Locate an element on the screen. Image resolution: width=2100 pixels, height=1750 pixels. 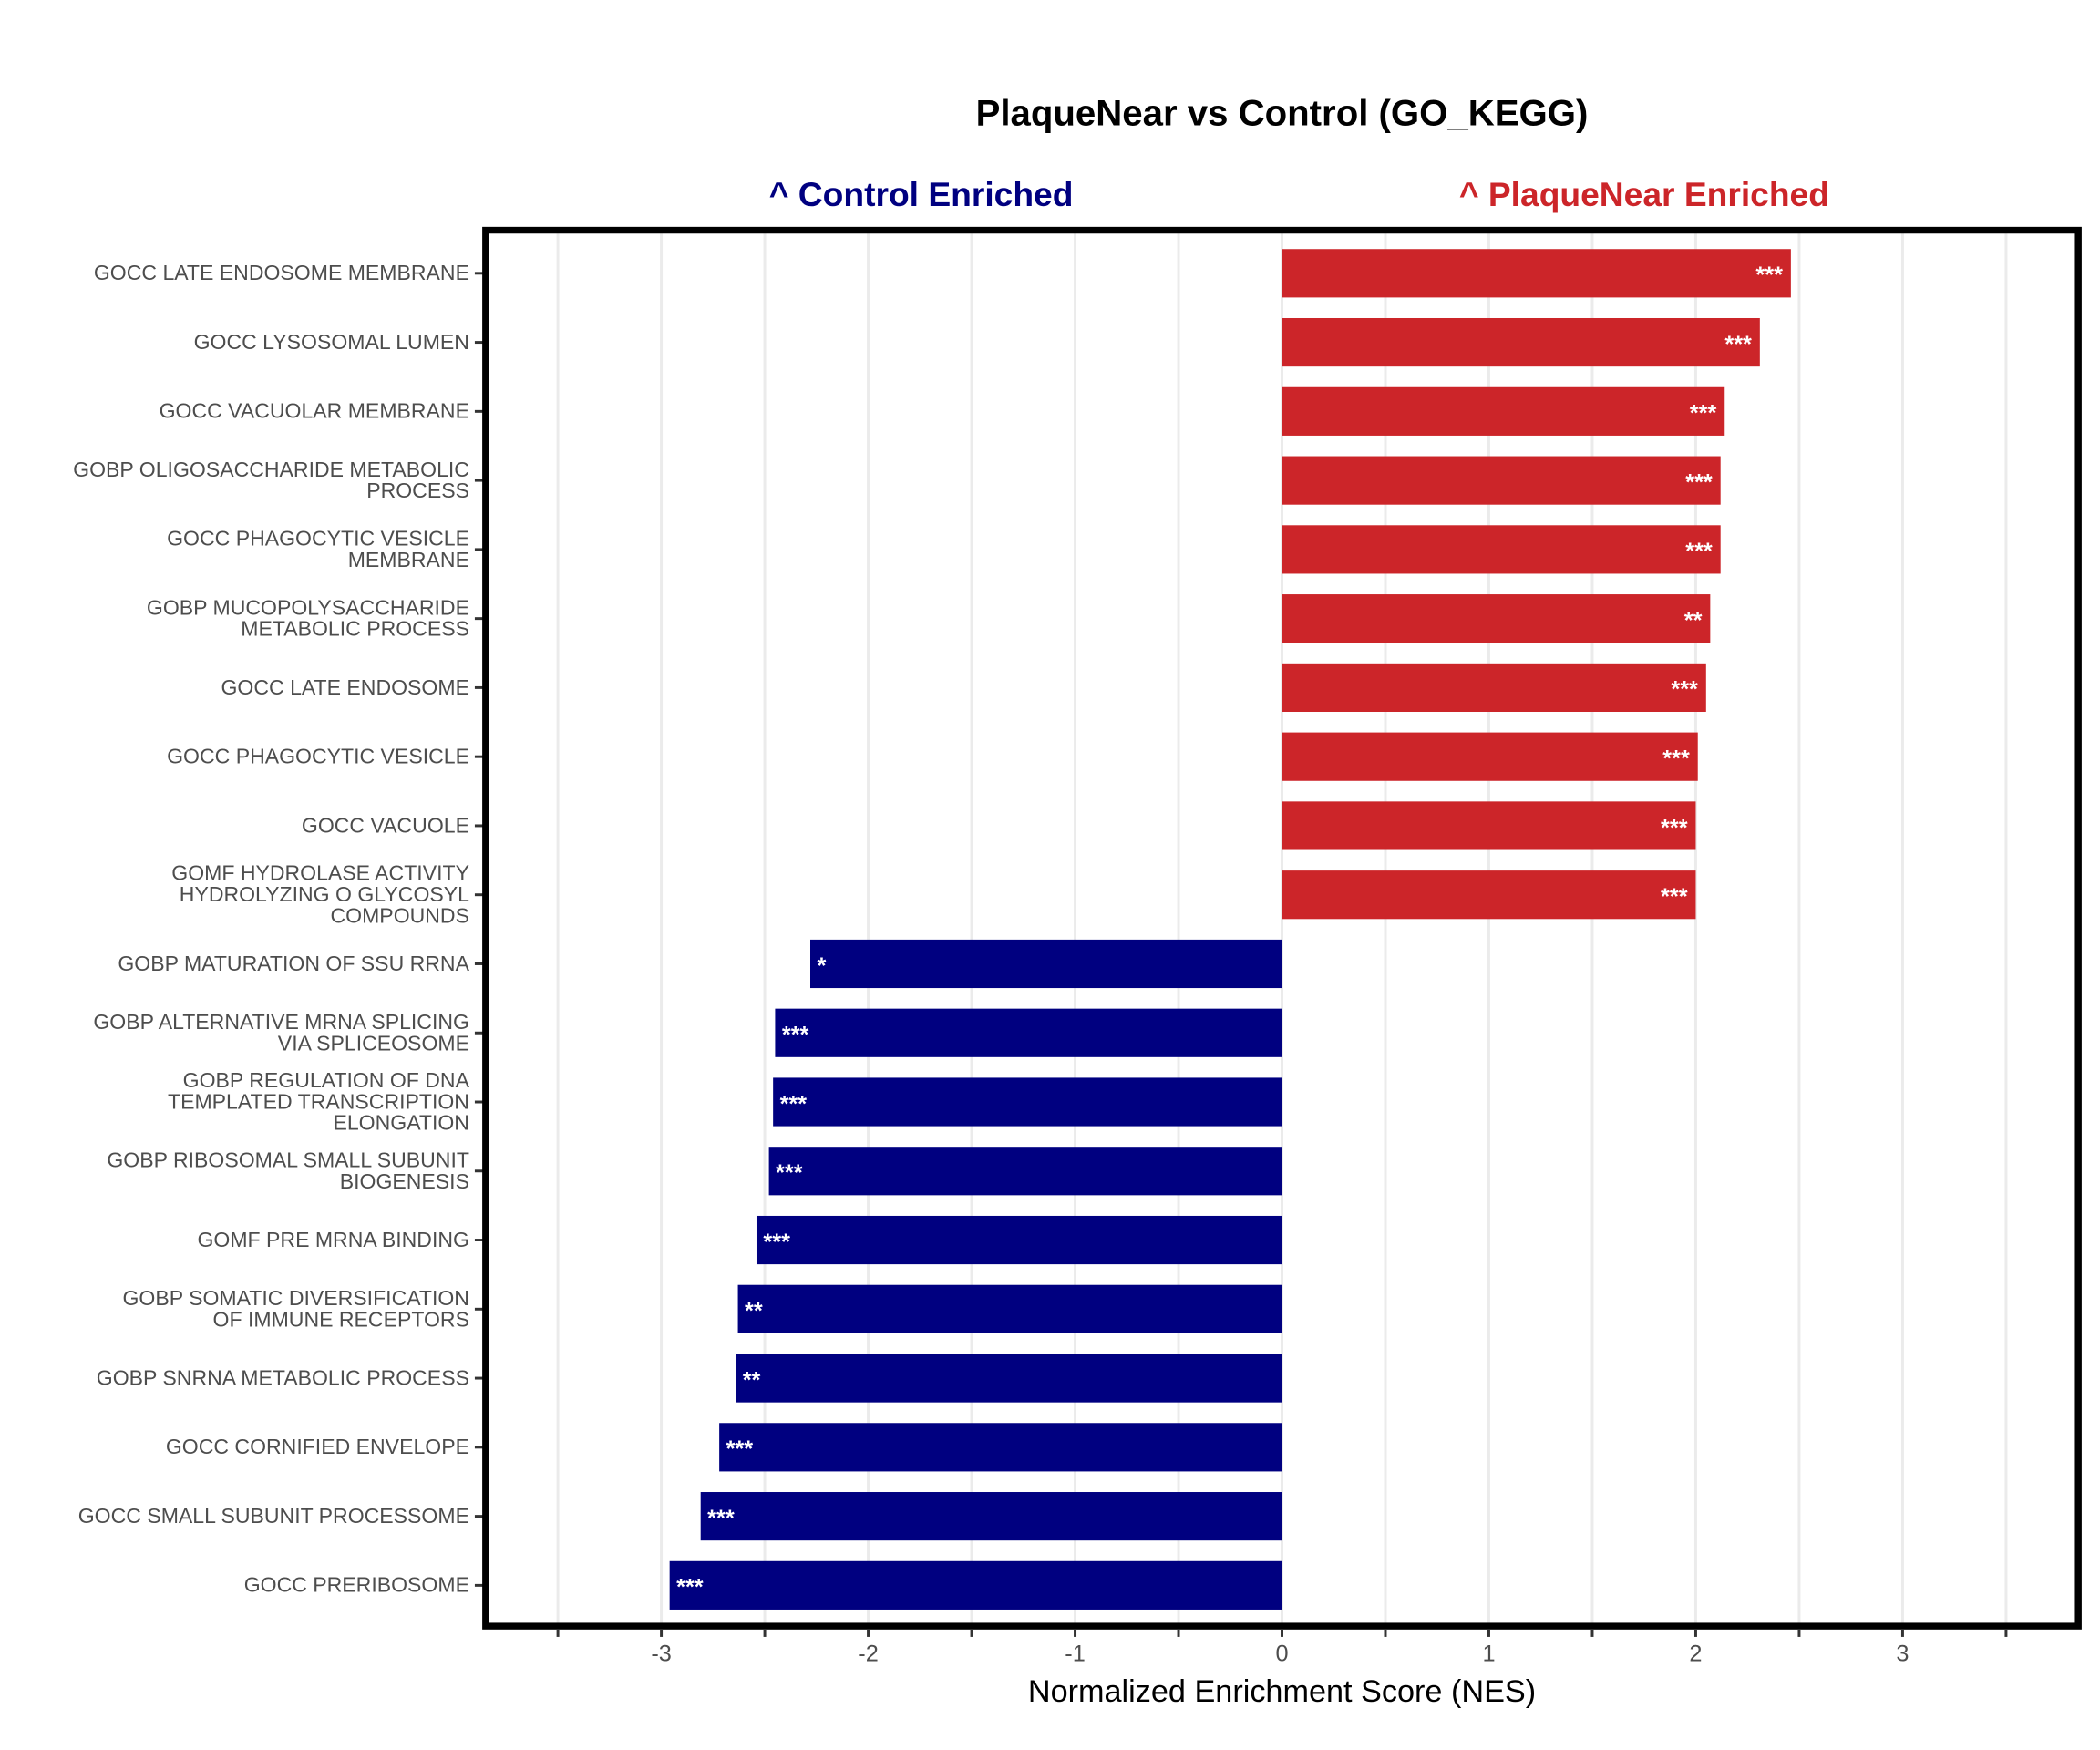
x-tick-label: -3 is located at coordinates (661, 1655).